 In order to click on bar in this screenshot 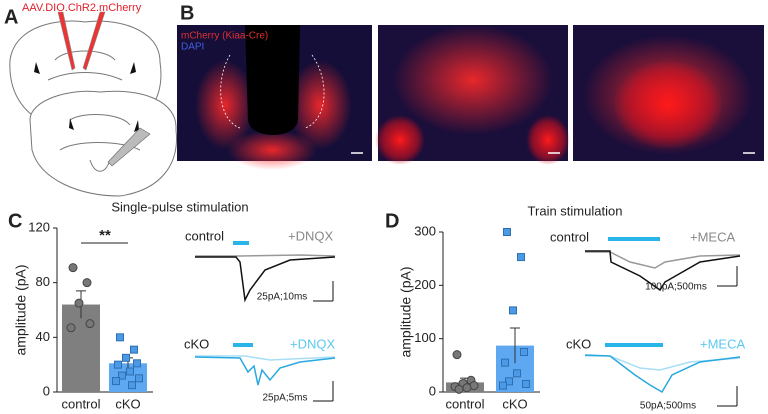, I will do `click(81, 348)`.